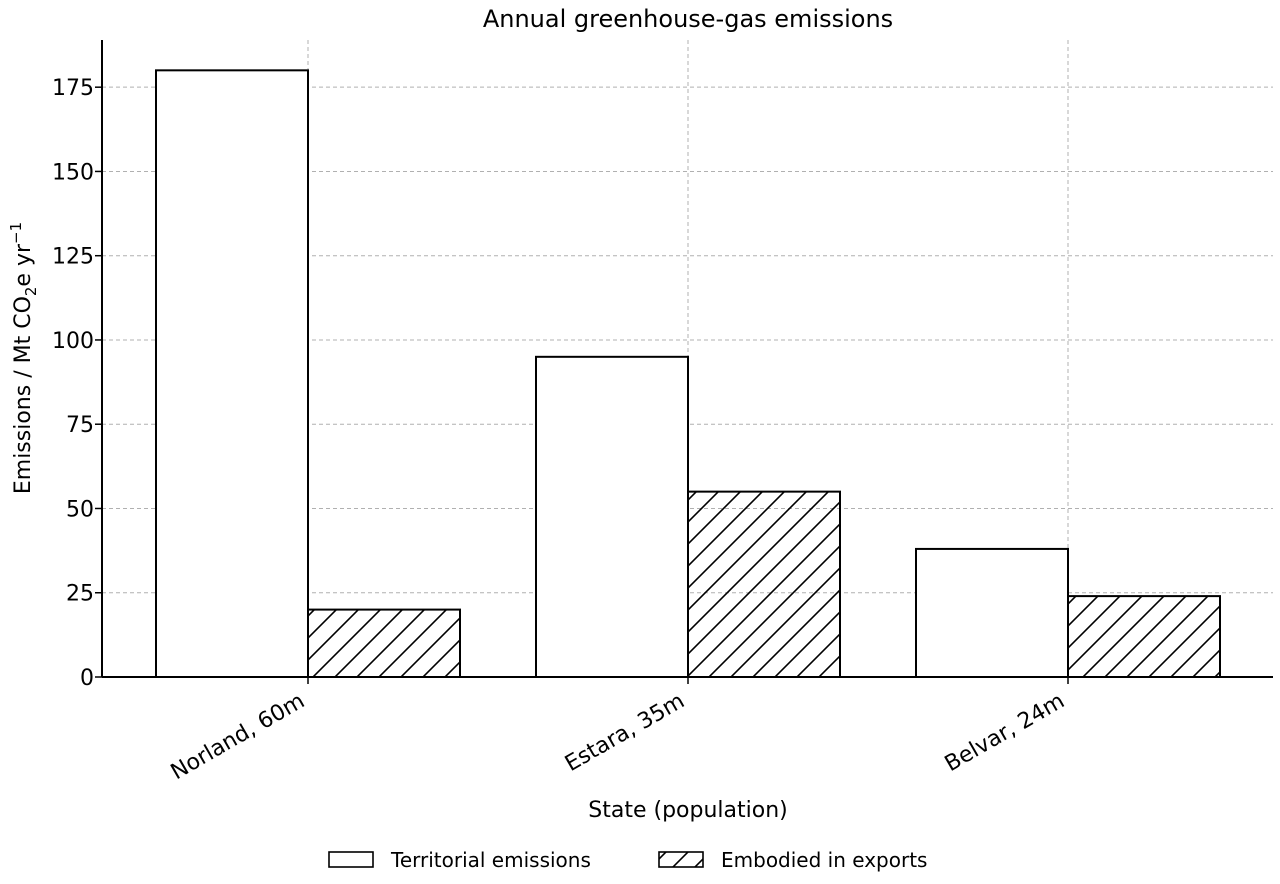  Describe the element at coordinates (764, 584) in the screenshot. I see `bar-embodied-in-exports-estara-35m` at that location.